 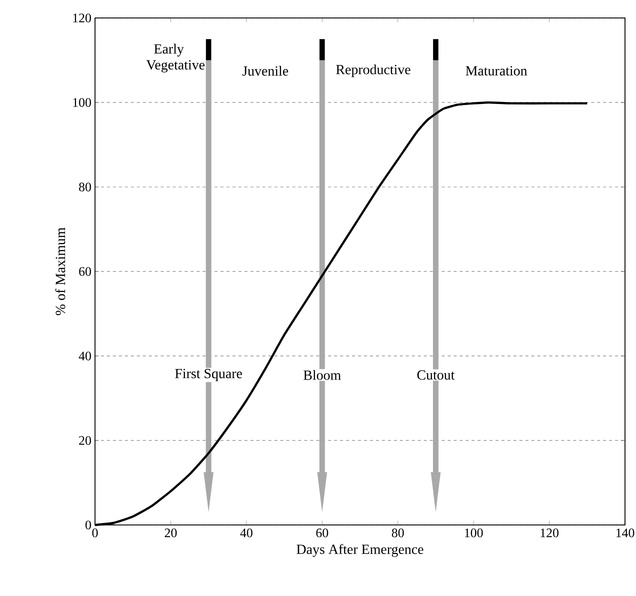 I want to click on x-tick-label: 20, so click(x=170, y=533).